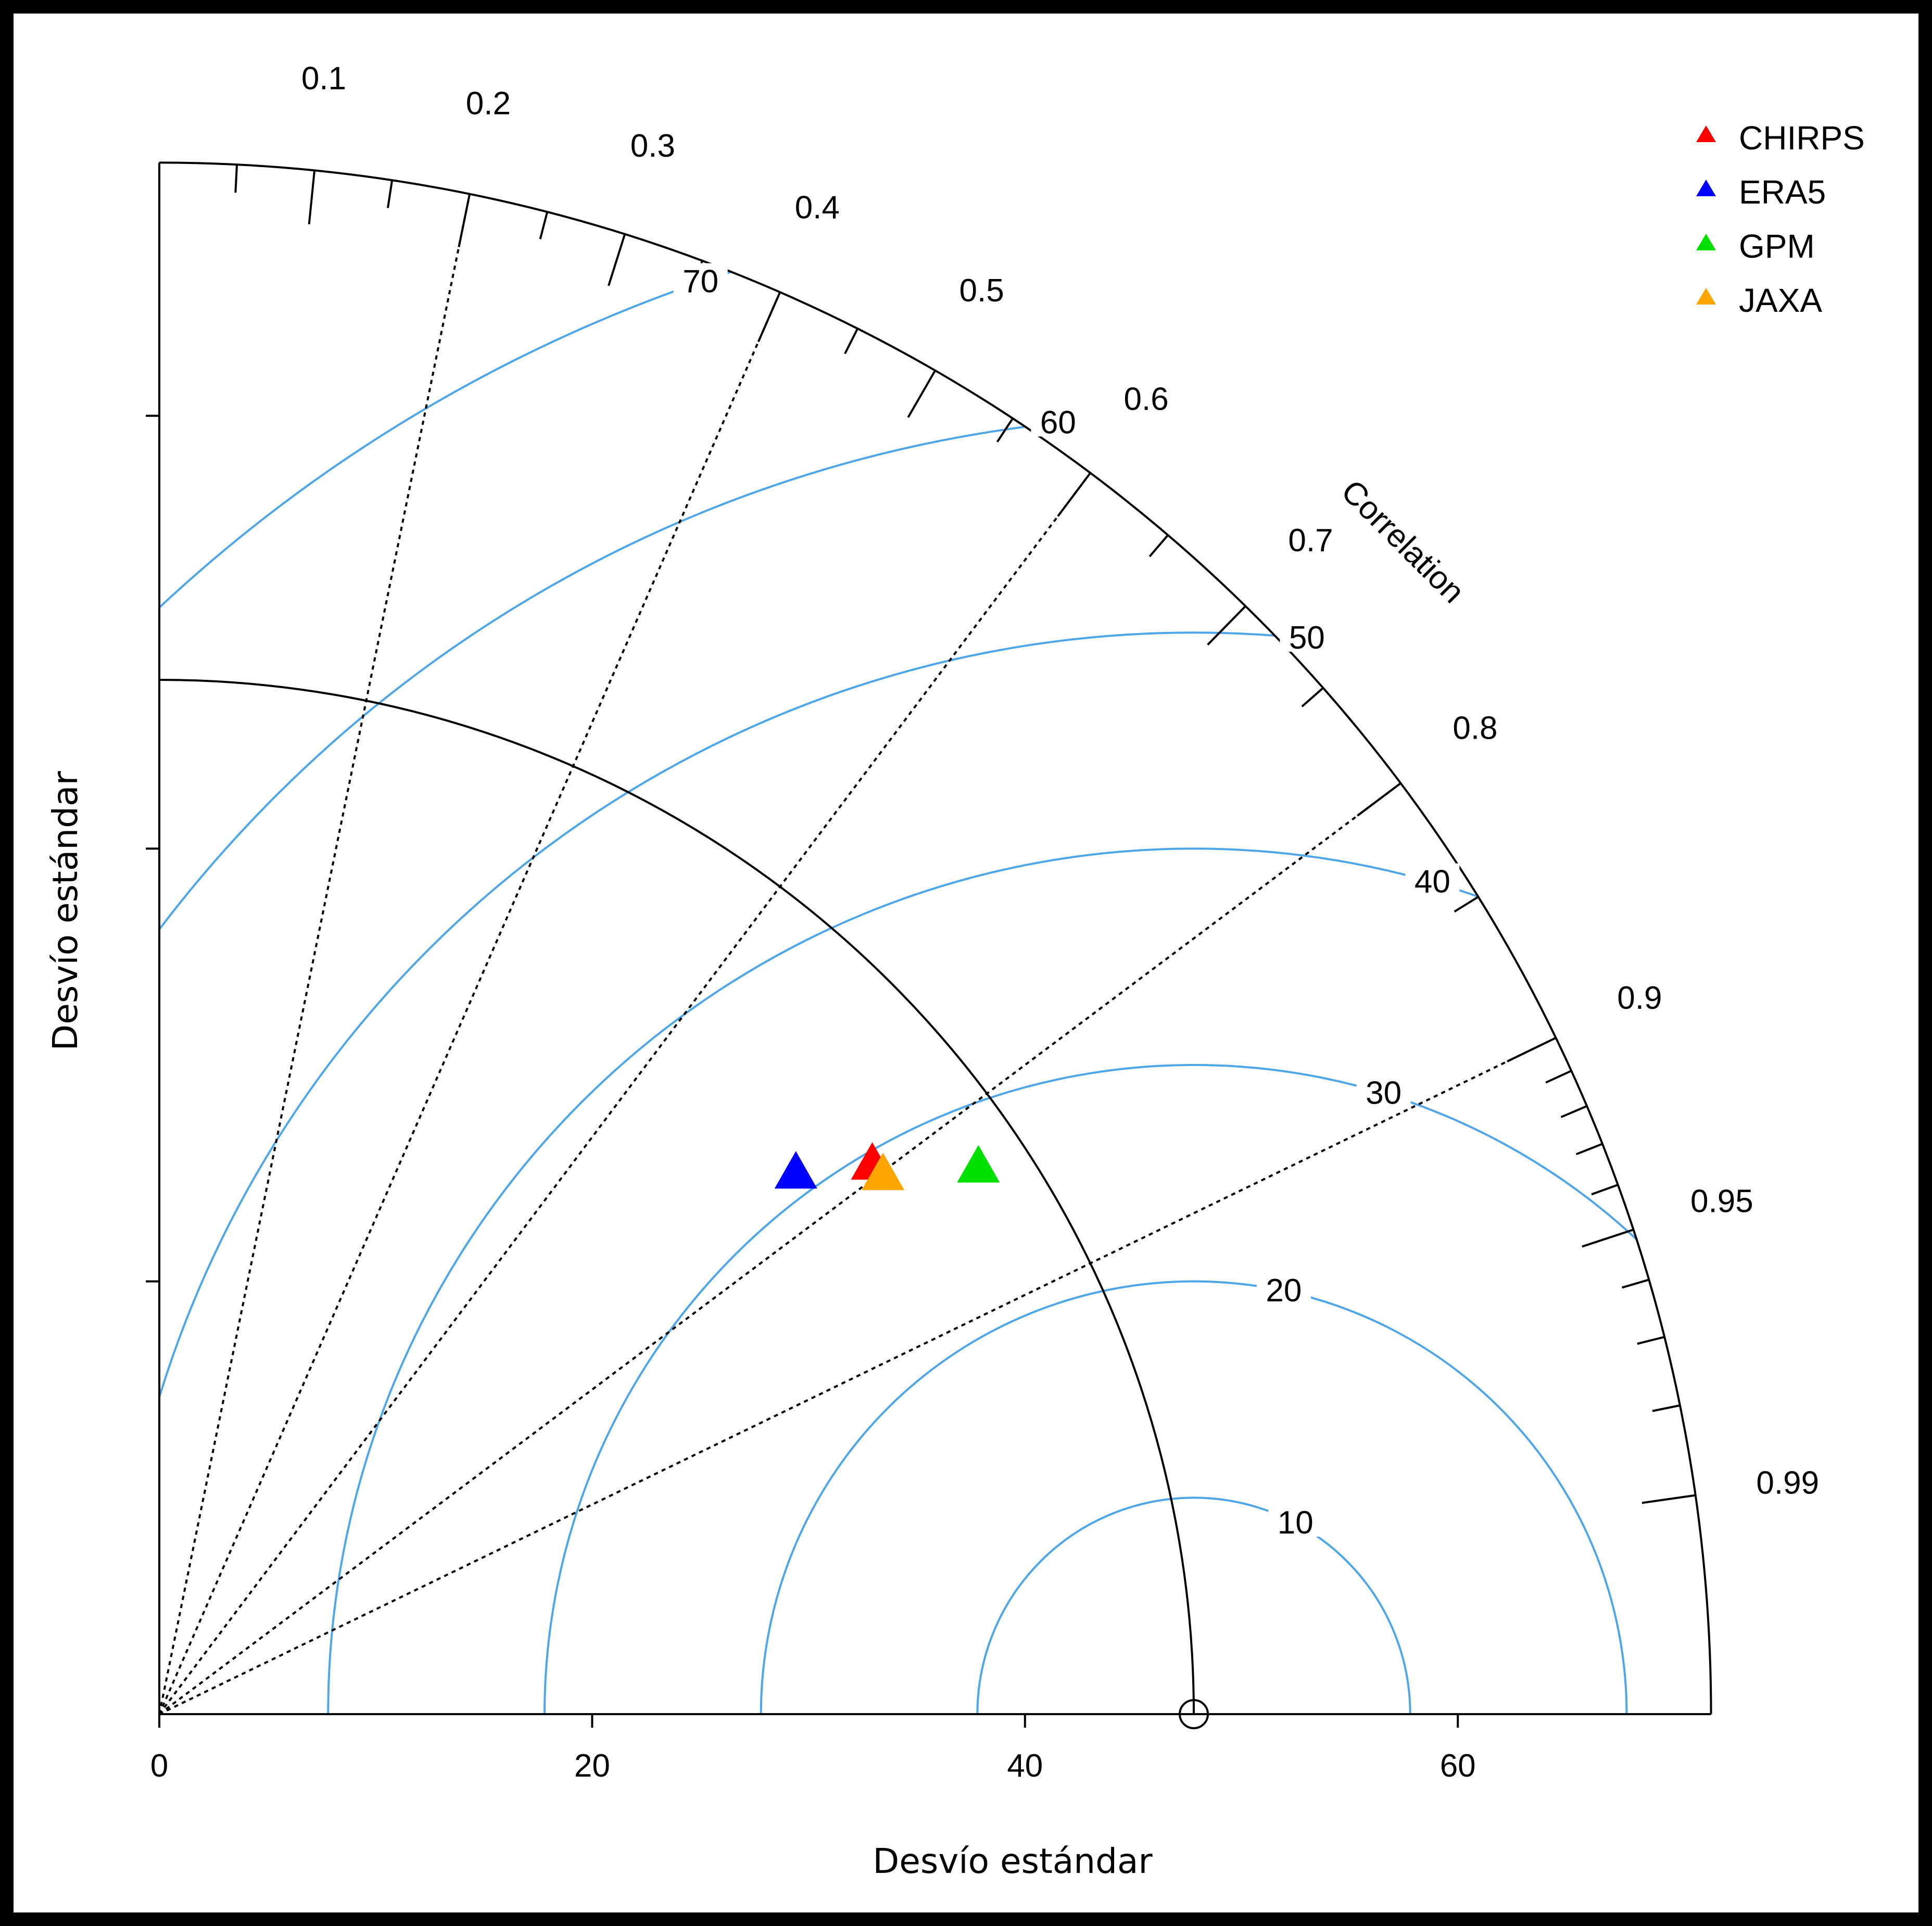 The width and height of the screenshot is (1932, 1926). What do you see at coordinates (323, 79) in the screenshot?
I see `correlation-tick-label: 0.1` at bounding box center [323, 79].